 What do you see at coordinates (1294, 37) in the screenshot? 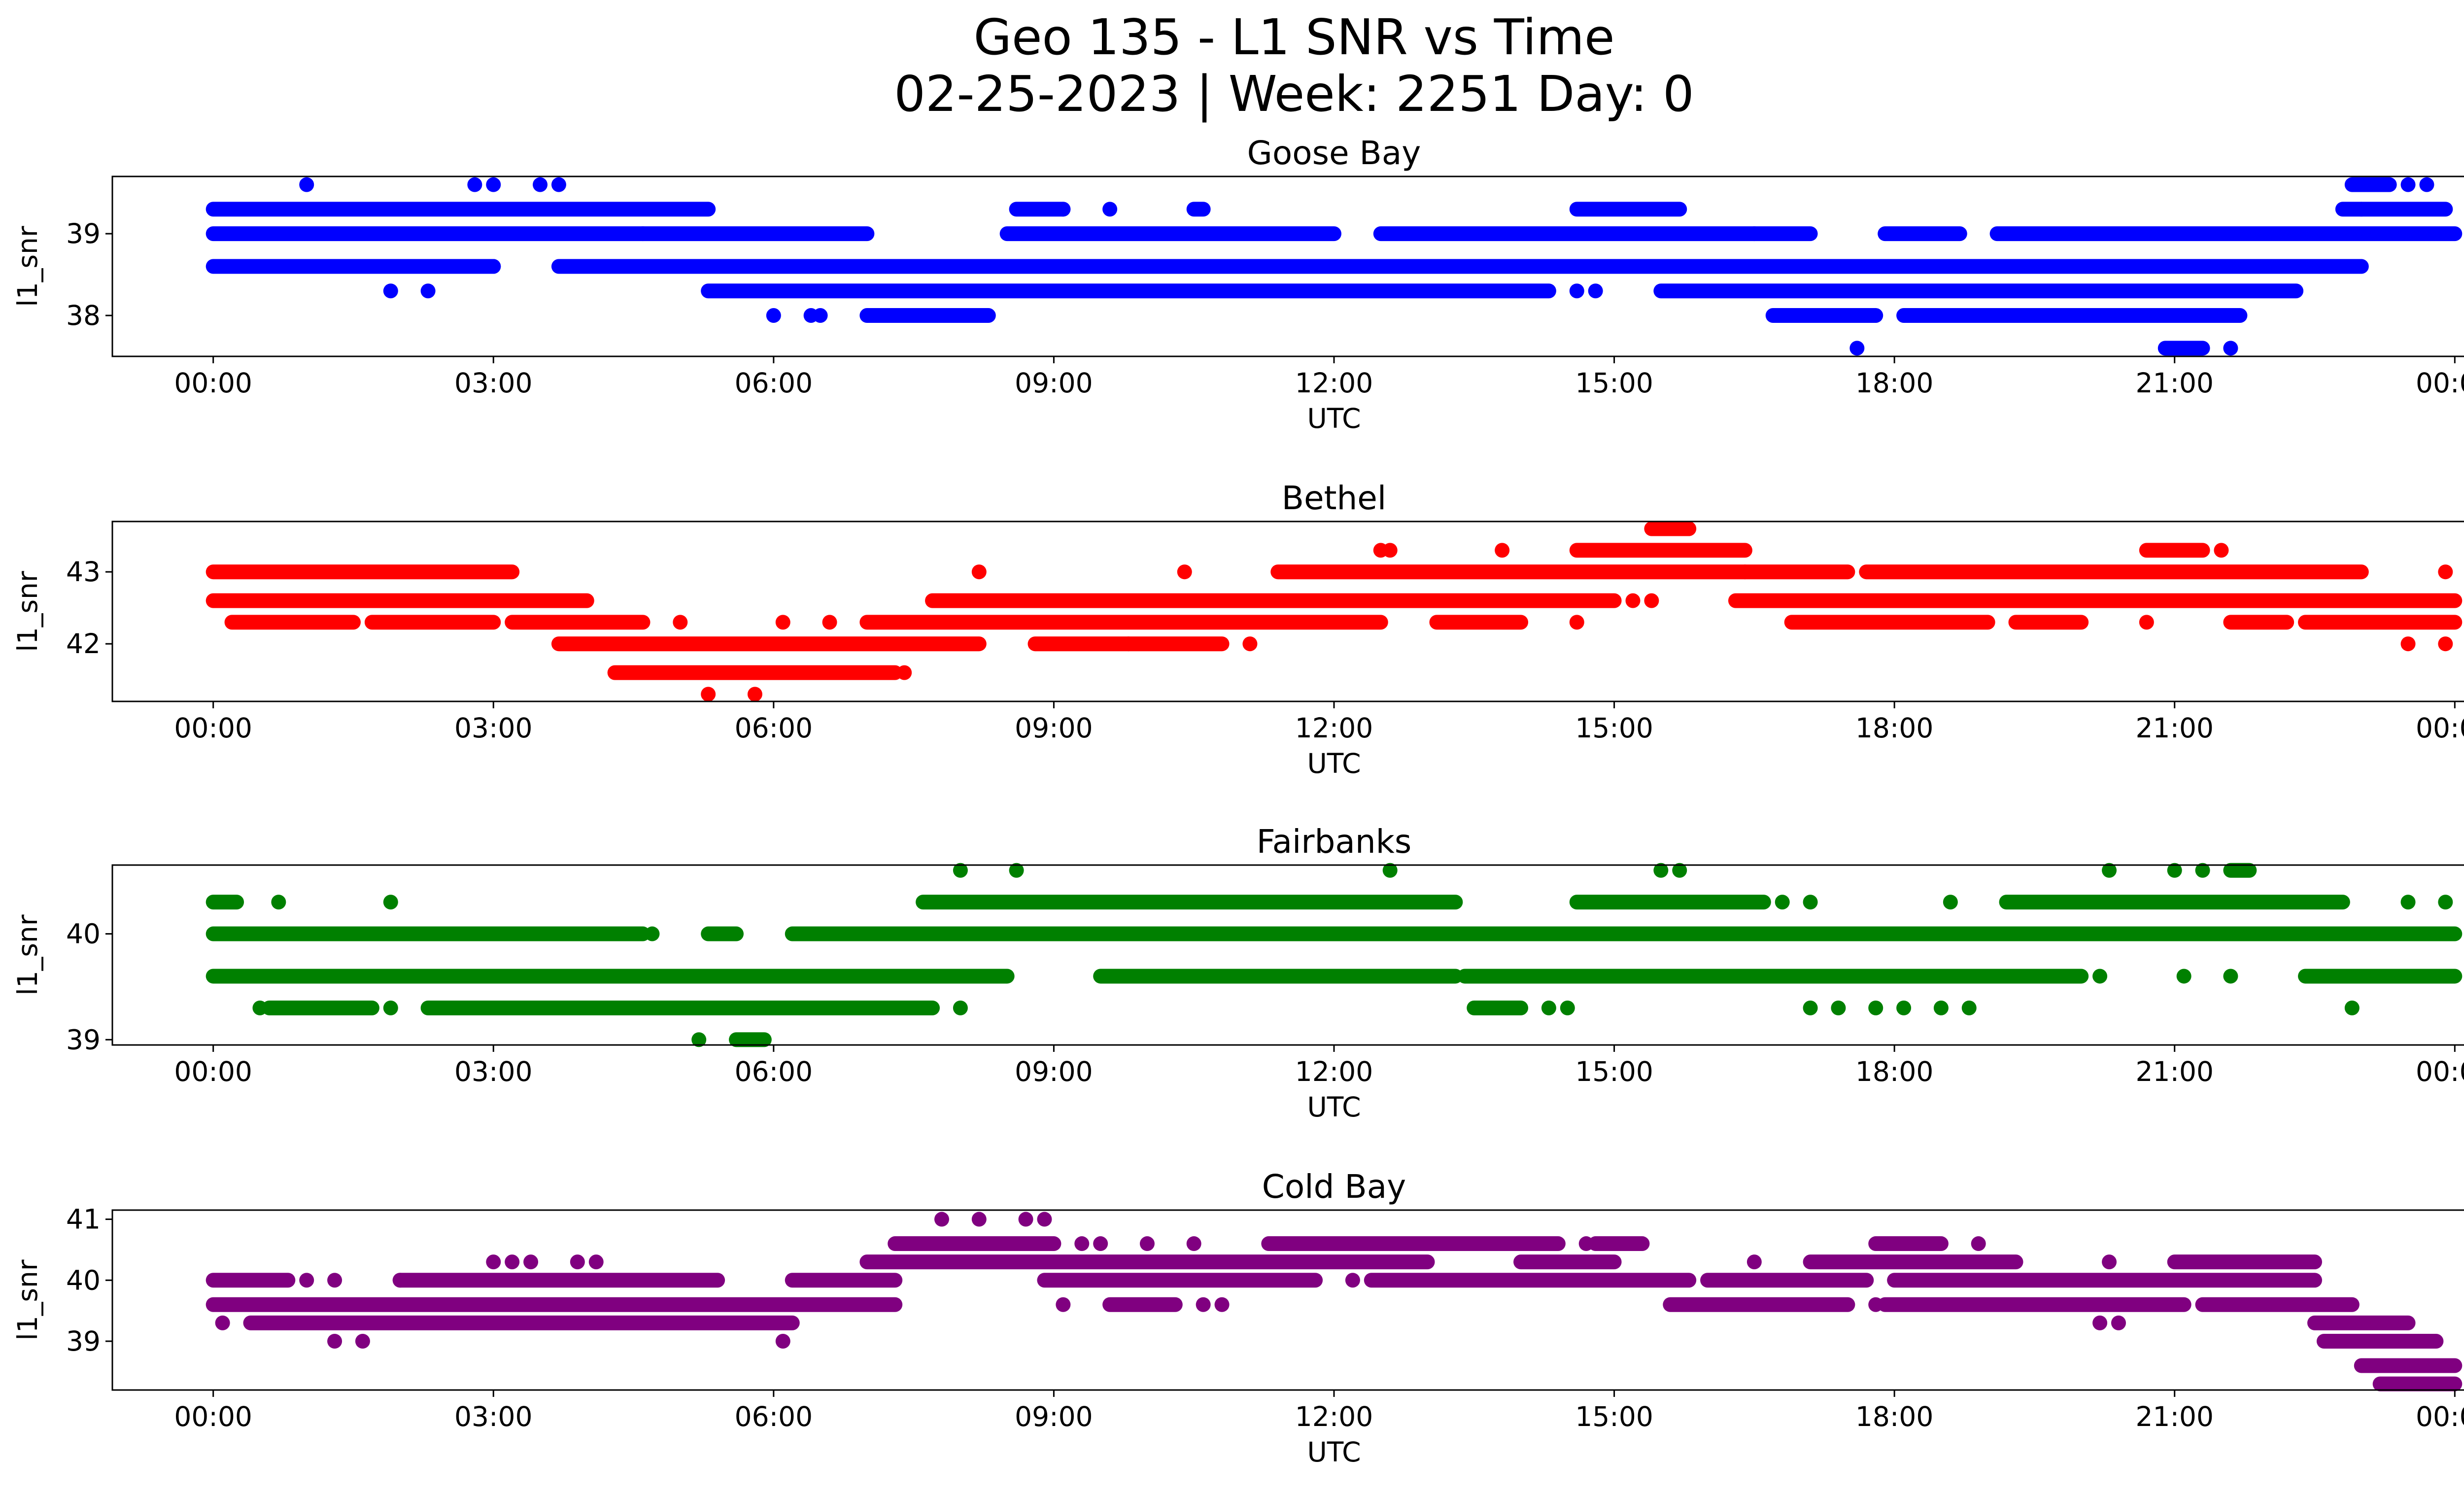
I see `figure-title-line1: Geo 135 - L1 SNR vs Time` at bounding box center [1294, 37].